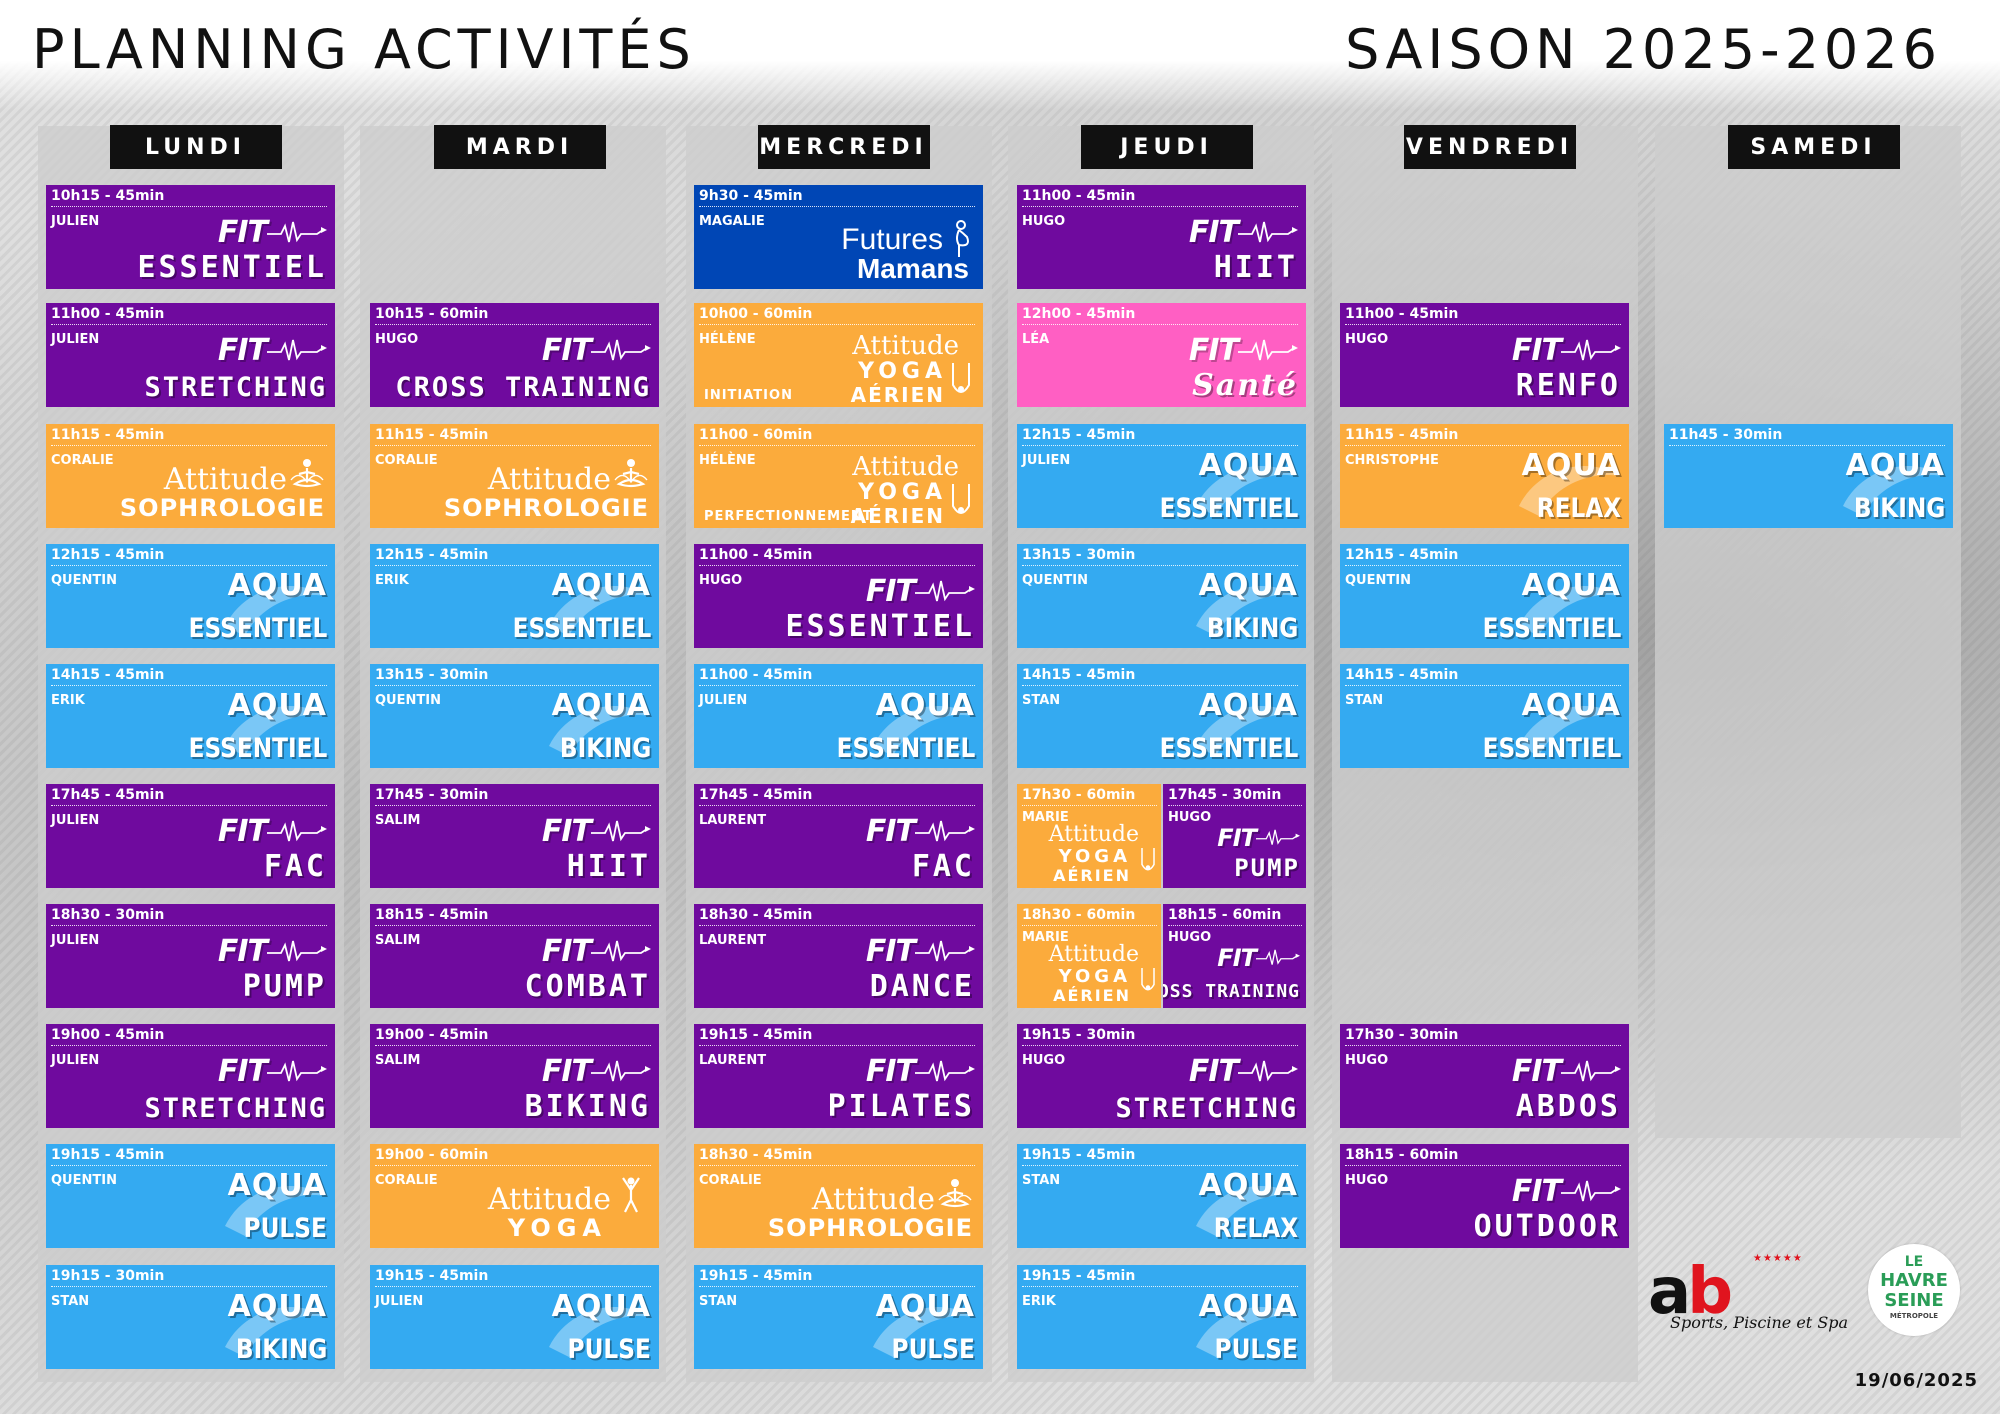  I want to click on class-name: OUTDOOR, so click(1547, 1226).